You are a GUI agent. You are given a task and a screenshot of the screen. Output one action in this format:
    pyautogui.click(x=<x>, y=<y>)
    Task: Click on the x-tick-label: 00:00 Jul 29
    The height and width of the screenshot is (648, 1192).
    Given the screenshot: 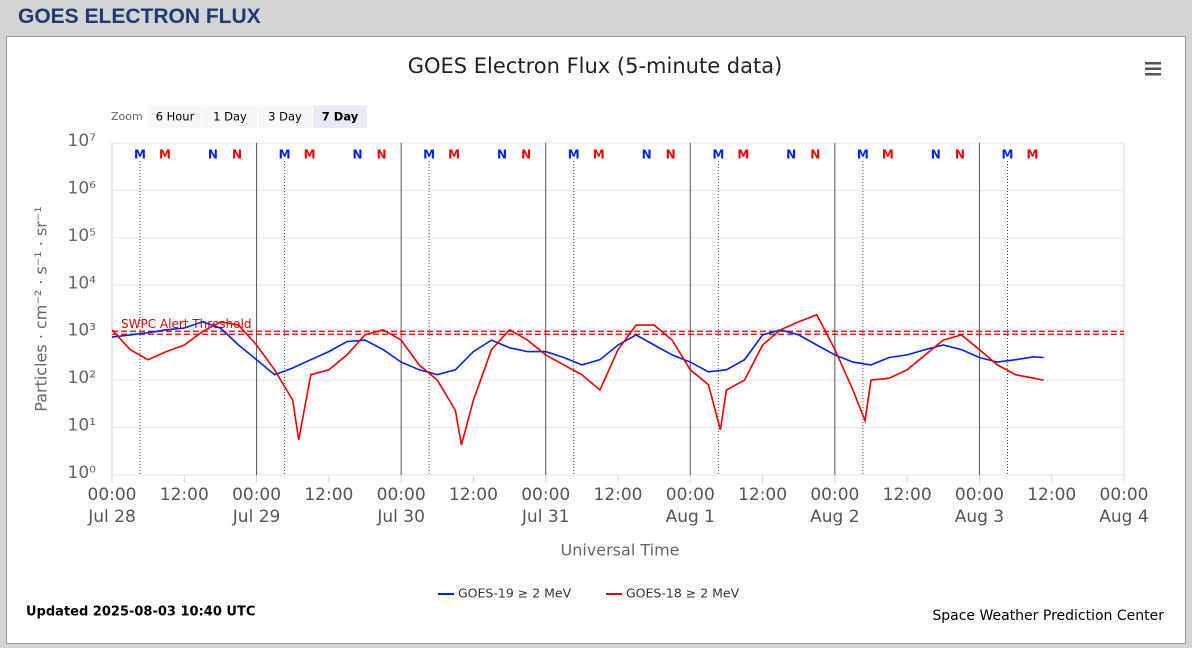 What is the action you would take?
    pyautogui.click(x=257, y=506)
    